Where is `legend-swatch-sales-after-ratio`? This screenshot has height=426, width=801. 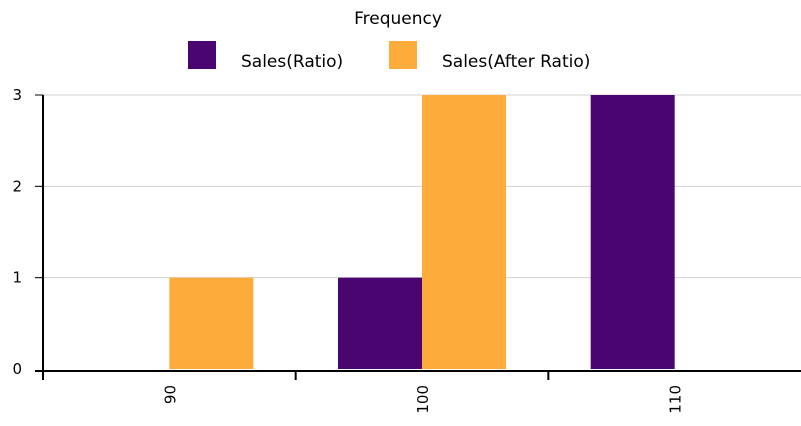 legend-swatch-sales-after-ratio is located at coordinates (403, 55).